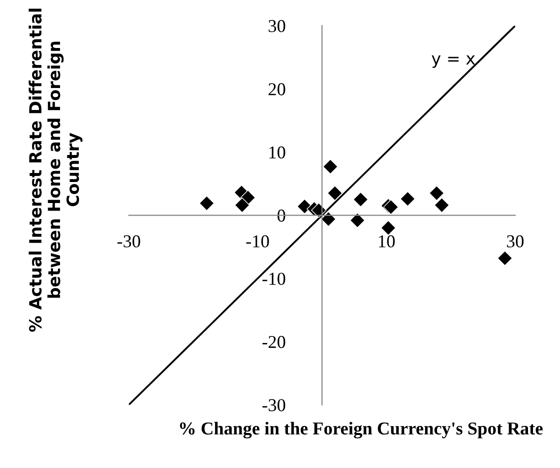  I want to click on x-tick-label: 30, so click(515, 241).